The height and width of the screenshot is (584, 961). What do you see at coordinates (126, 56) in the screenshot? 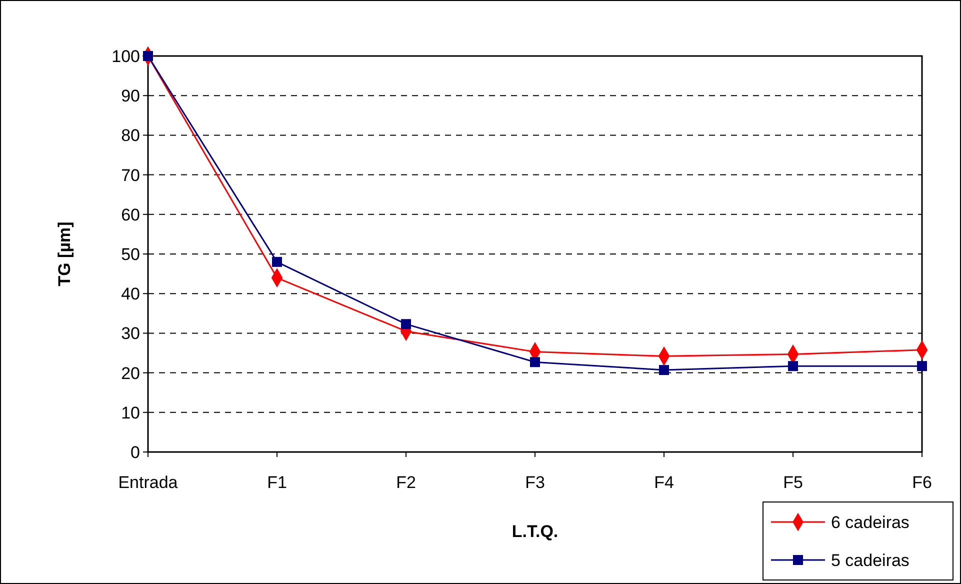
I see `y-tick-label: 100` at bounding box center [126, 56].